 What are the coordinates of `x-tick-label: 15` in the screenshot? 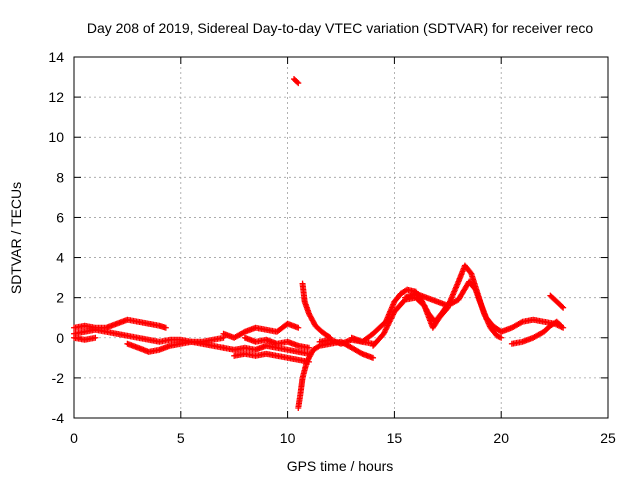 It's located at (395, 438).